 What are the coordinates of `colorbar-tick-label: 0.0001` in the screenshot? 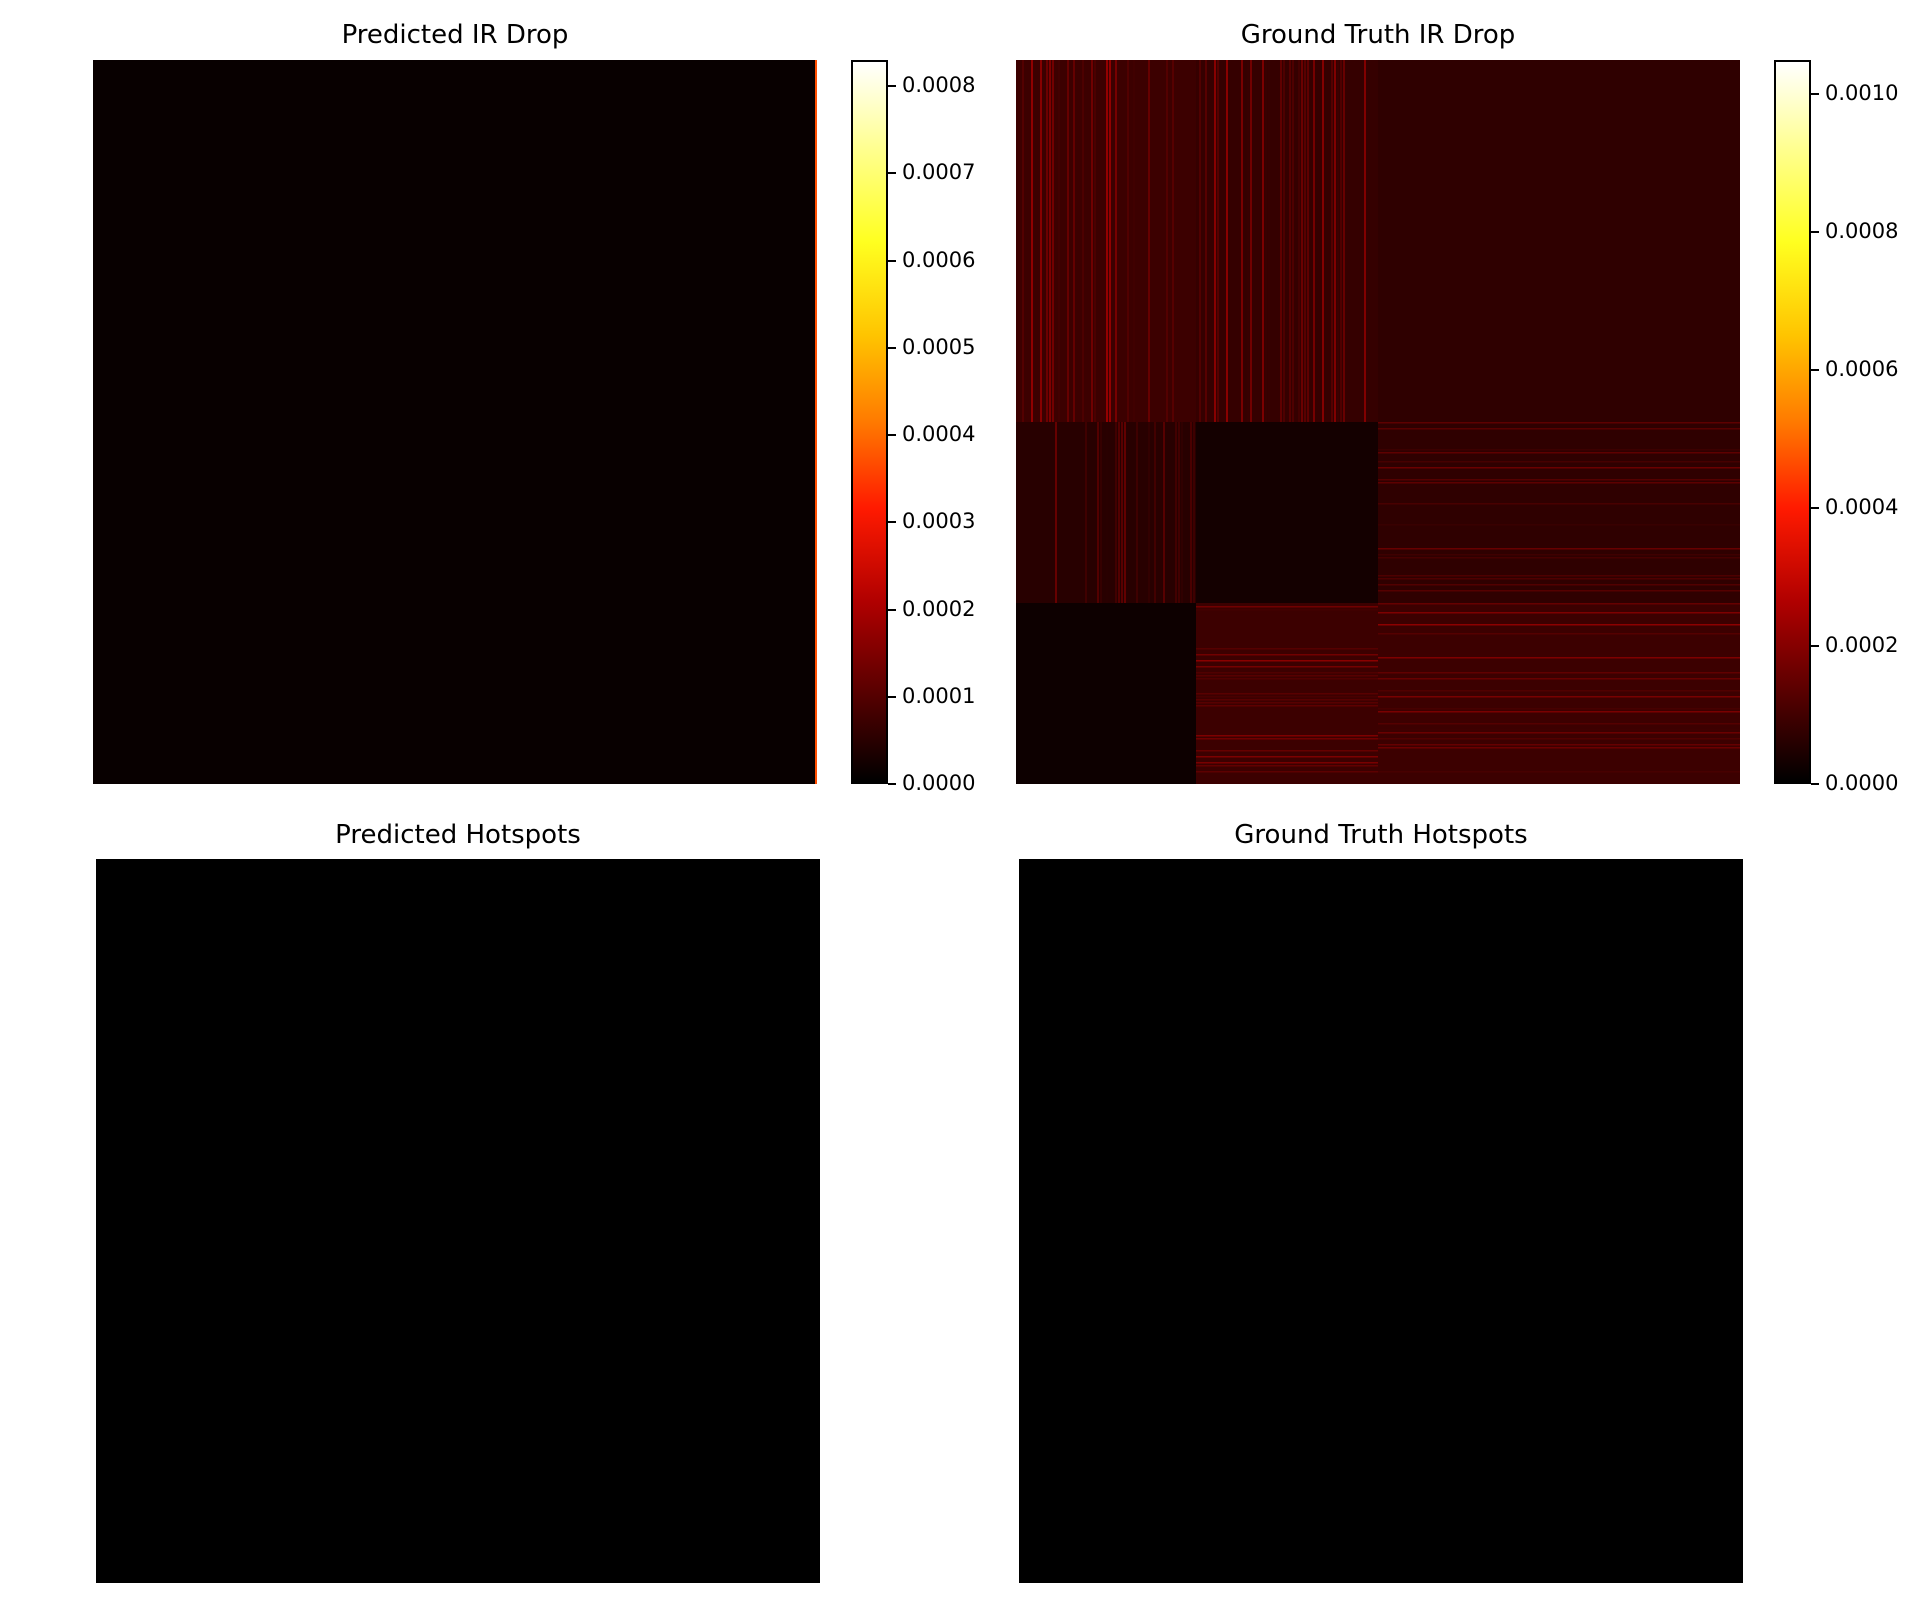 It's located at (939, 695).